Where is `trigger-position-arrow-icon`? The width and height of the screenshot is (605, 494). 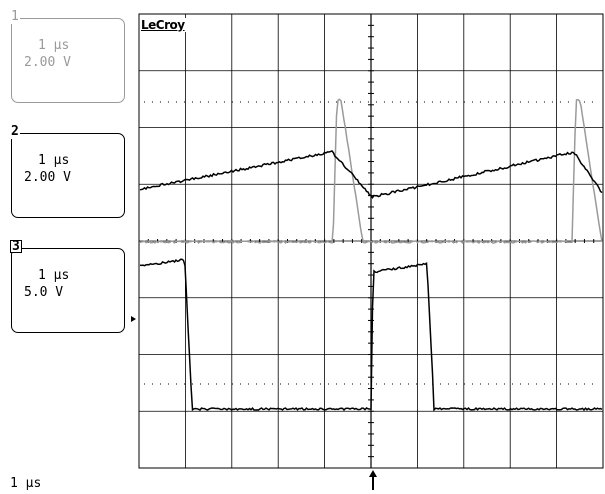
trigger-position-arrow-icon is located at coordinates (373, 480).